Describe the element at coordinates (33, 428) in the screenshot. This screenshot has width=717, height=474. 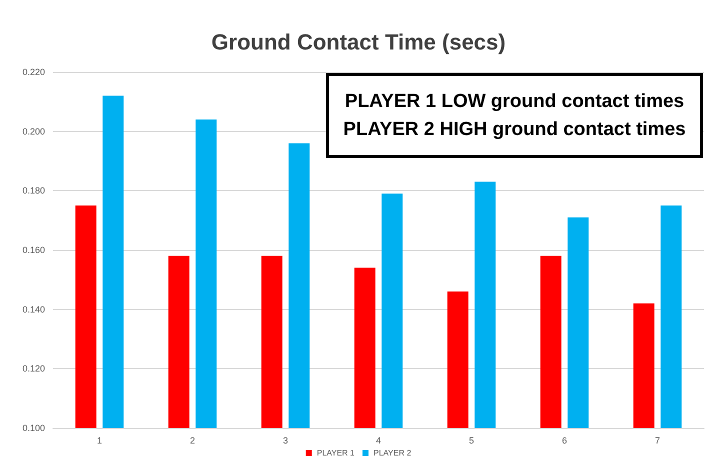
I see `y-tick-label: 0.100` at that location.